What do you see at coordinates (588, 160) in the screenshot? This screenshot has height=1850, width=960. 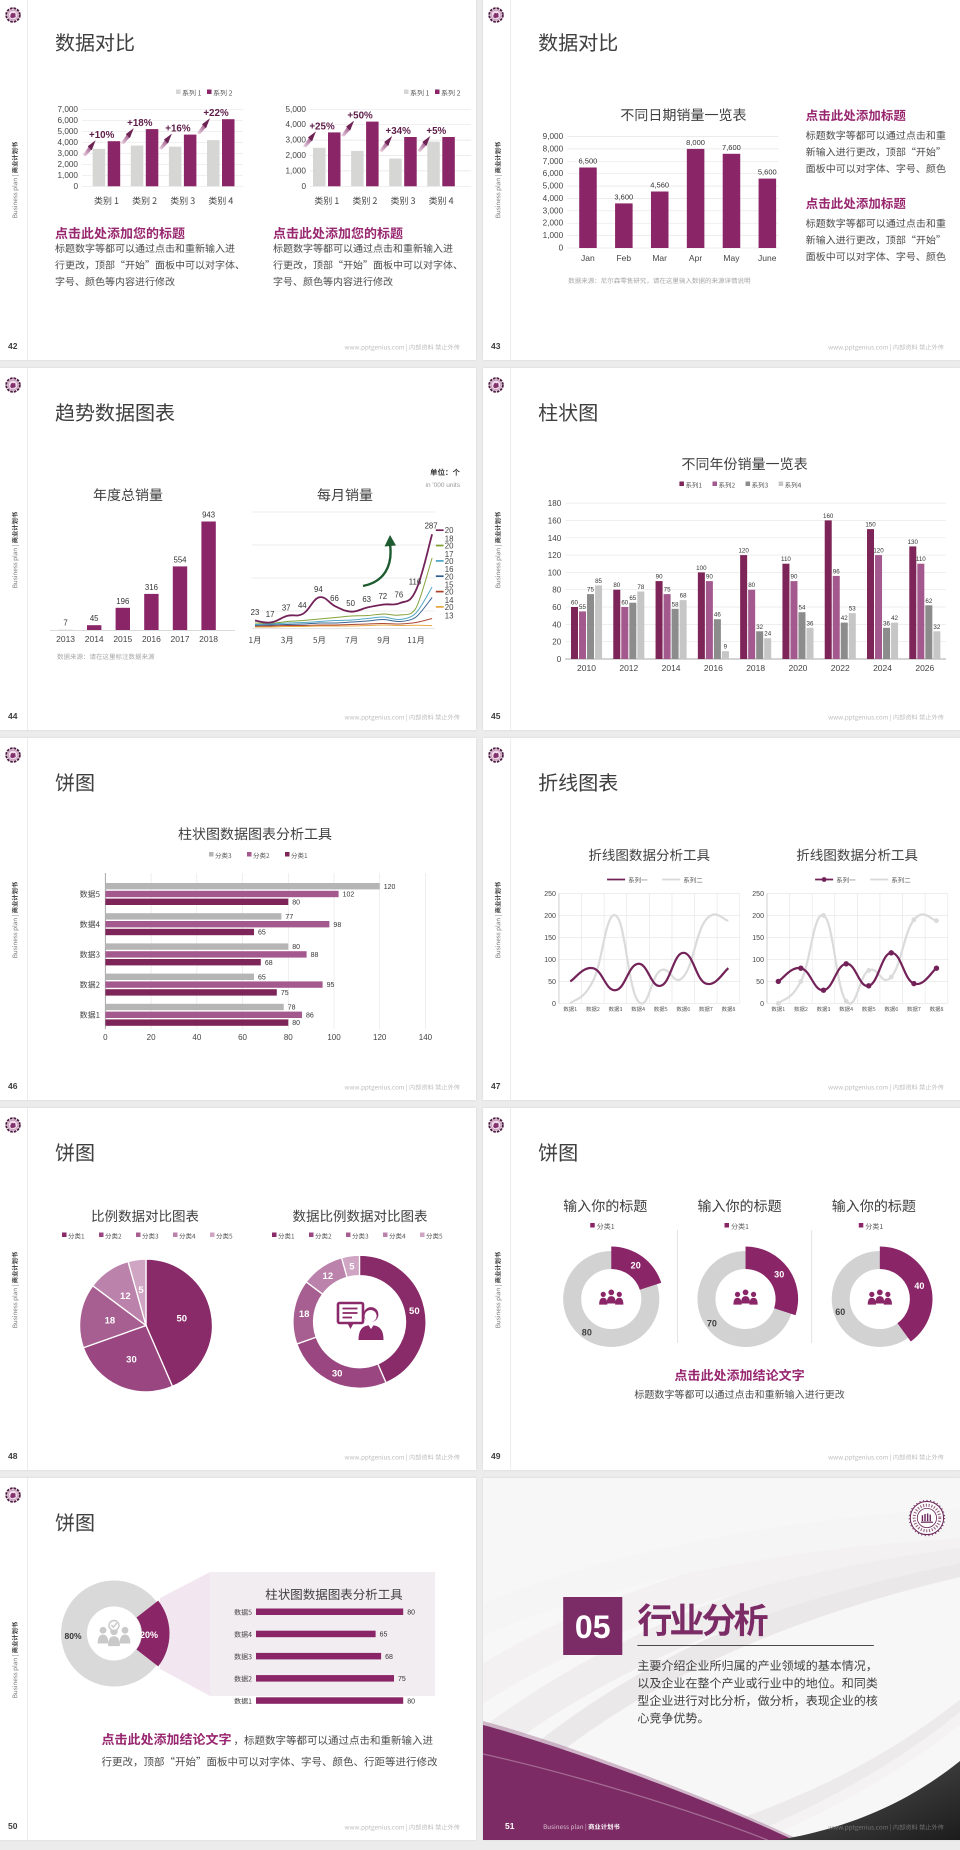 I see `svg-text: 6,500` at bounding box center [588, 160].